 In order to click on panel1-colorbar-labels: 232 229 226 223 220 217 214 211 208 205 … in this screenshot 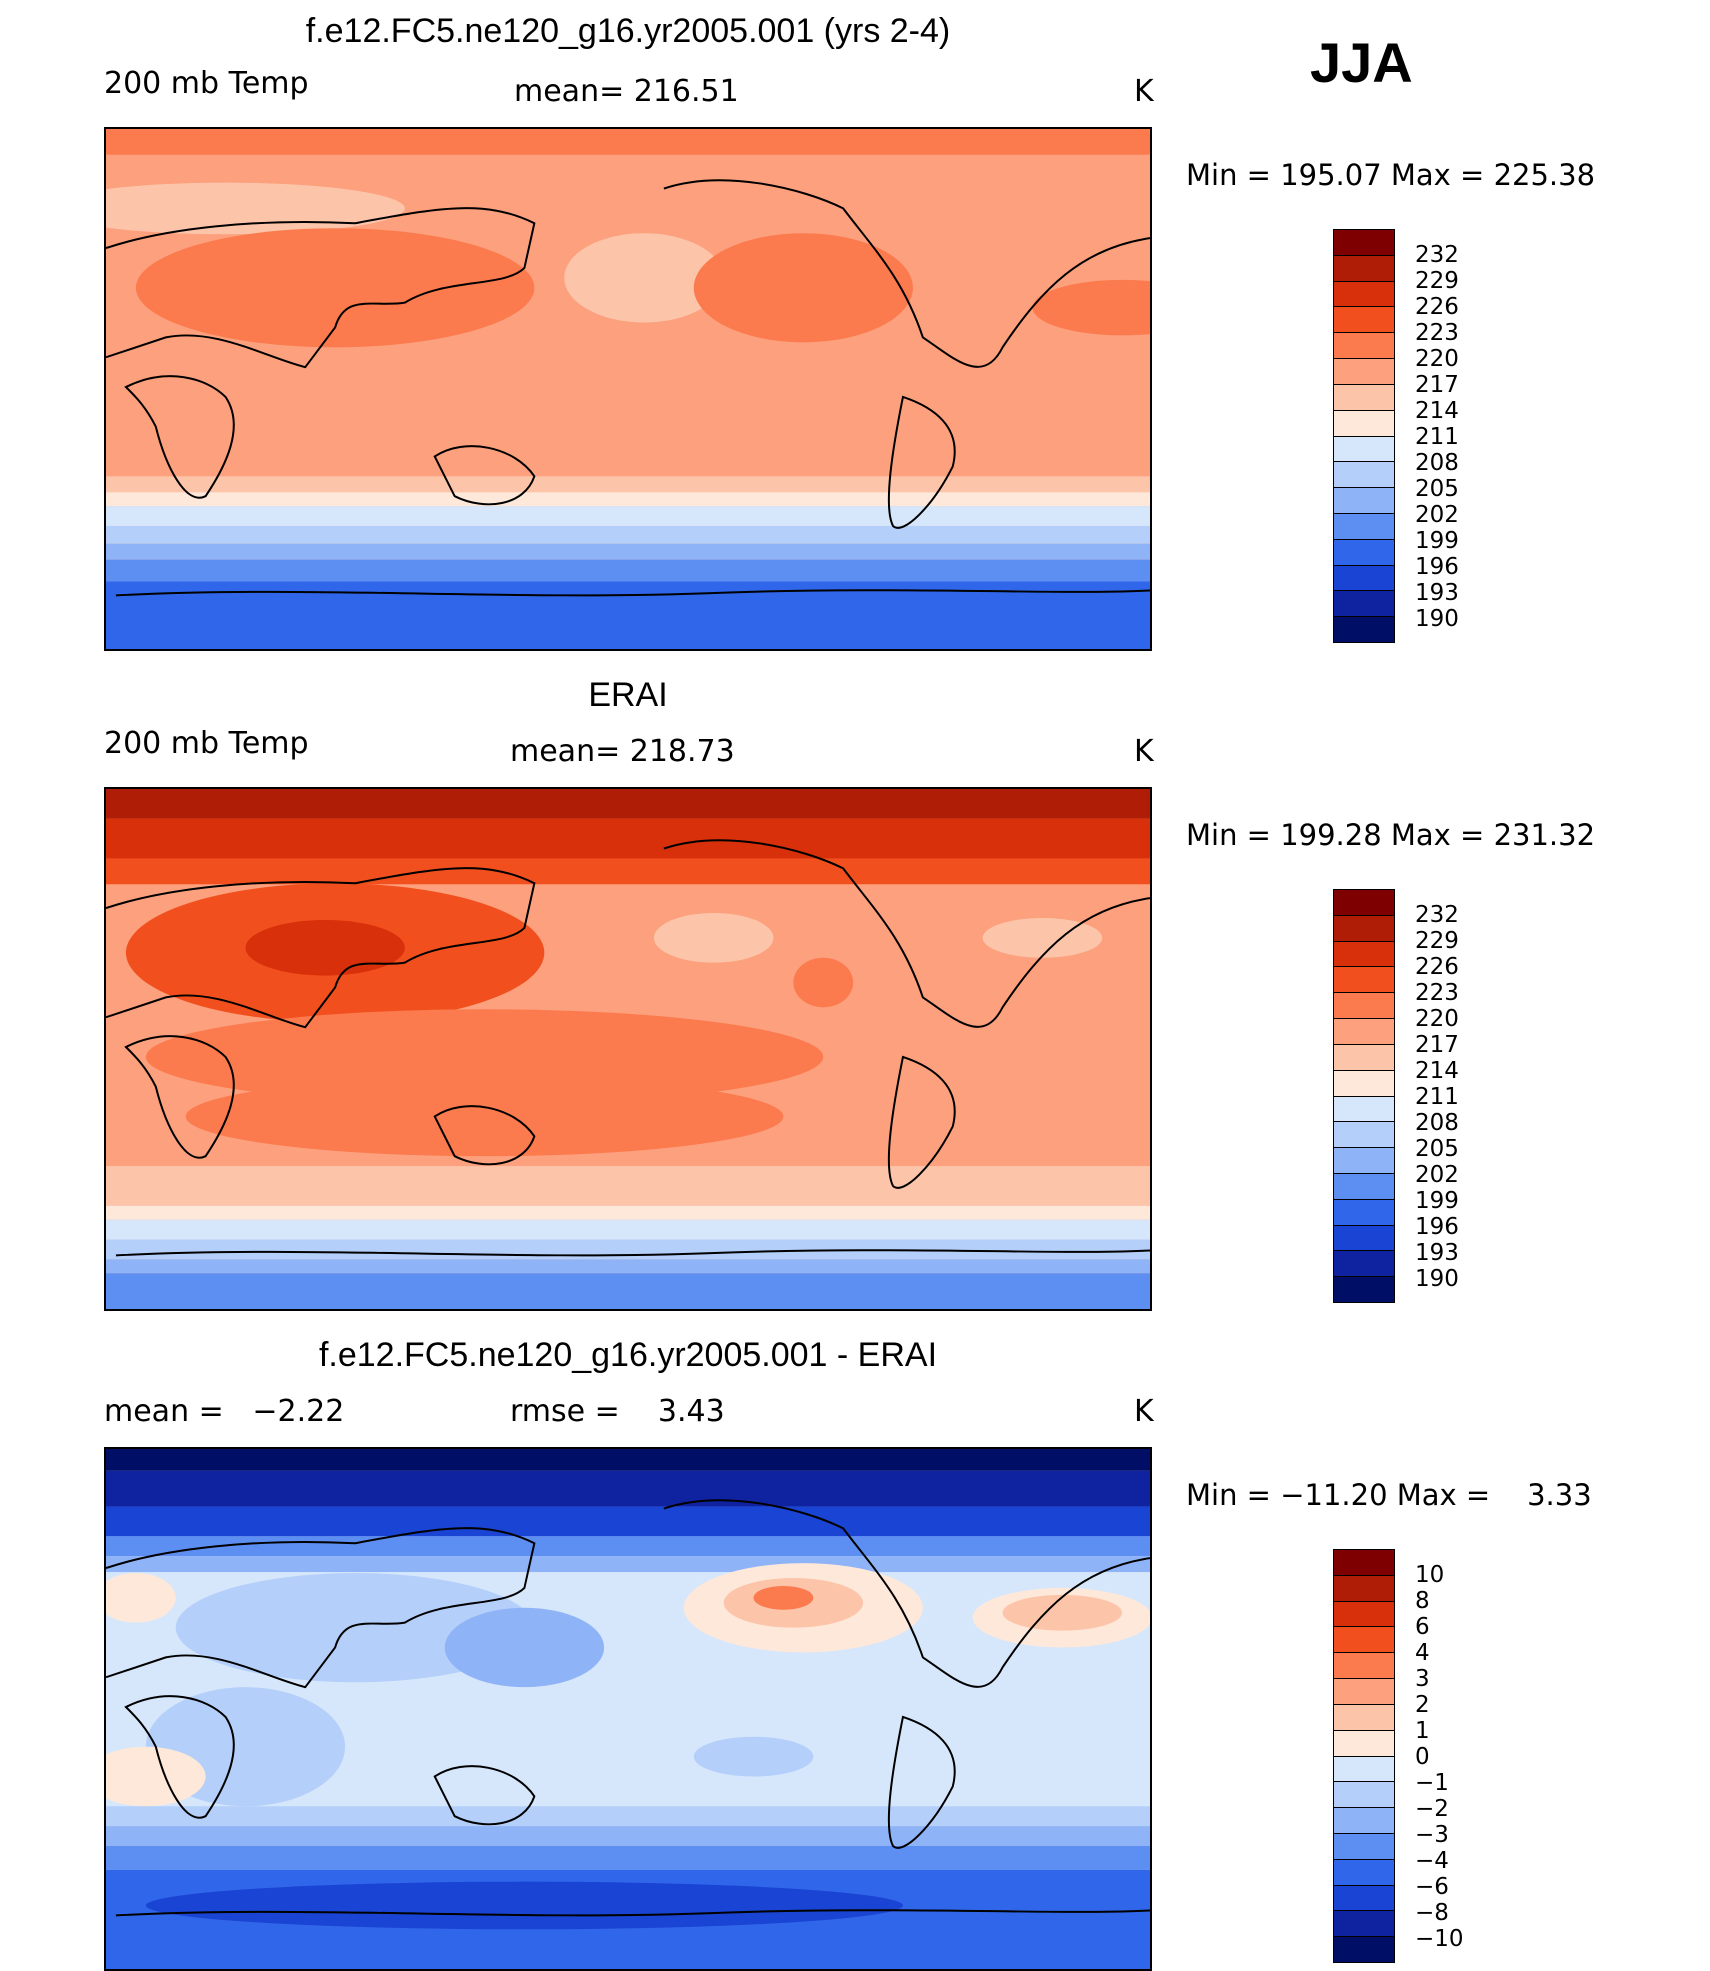, I will do `click(1437, 437)`.